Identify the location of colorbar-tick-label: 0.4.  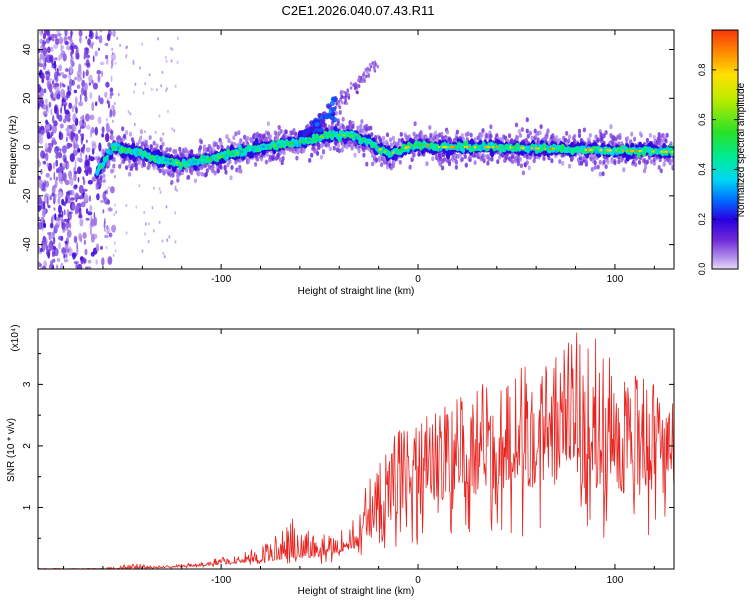
(702, 169).